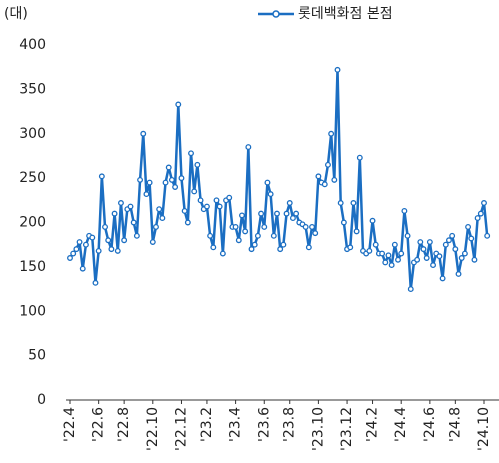 Image resolution: width=499 pixels, height=463 pixels. I want to click on x-tick-label: '22.4, so click(70, 424).